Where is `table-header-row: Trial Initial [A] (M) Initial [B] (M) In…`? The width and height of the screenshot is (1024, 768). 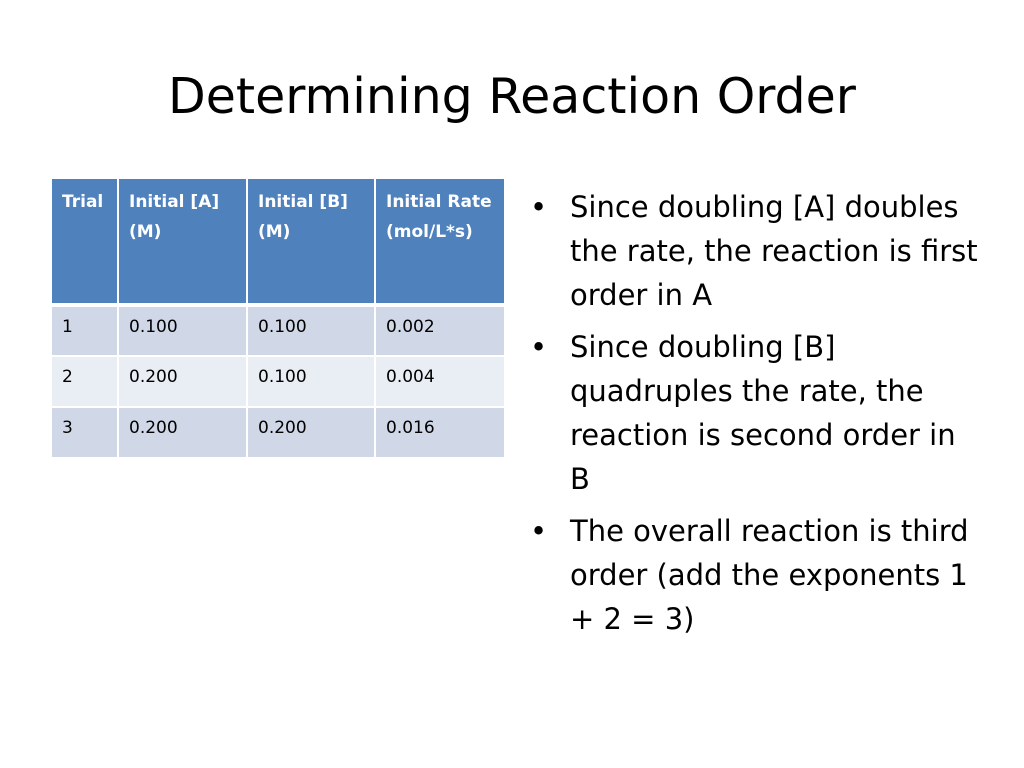
table-header-row: Trial Initial [A] (M) Initial [B] (M) In… is located at coordinates (278, 243).